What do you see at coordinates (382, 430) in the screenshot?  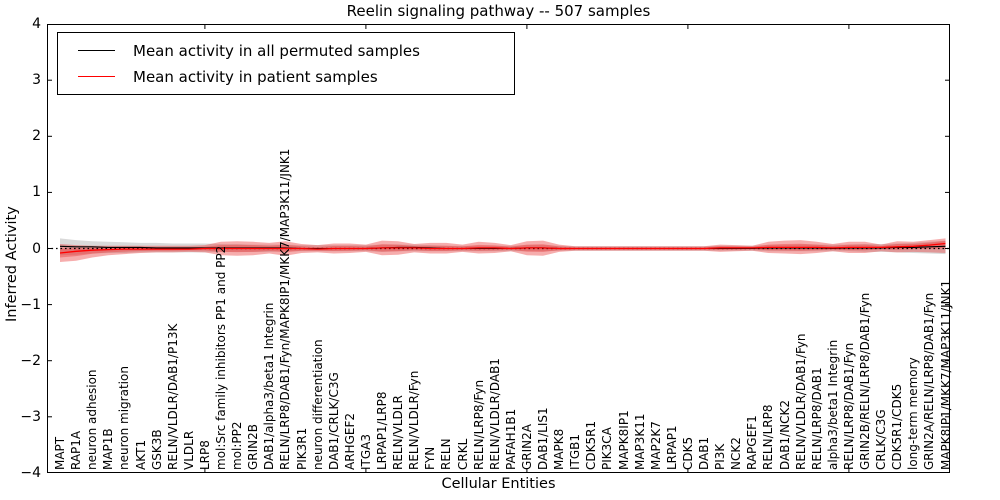 I see `entity-label: LRPAP1/LRP8` at bounding box center [382, 430].